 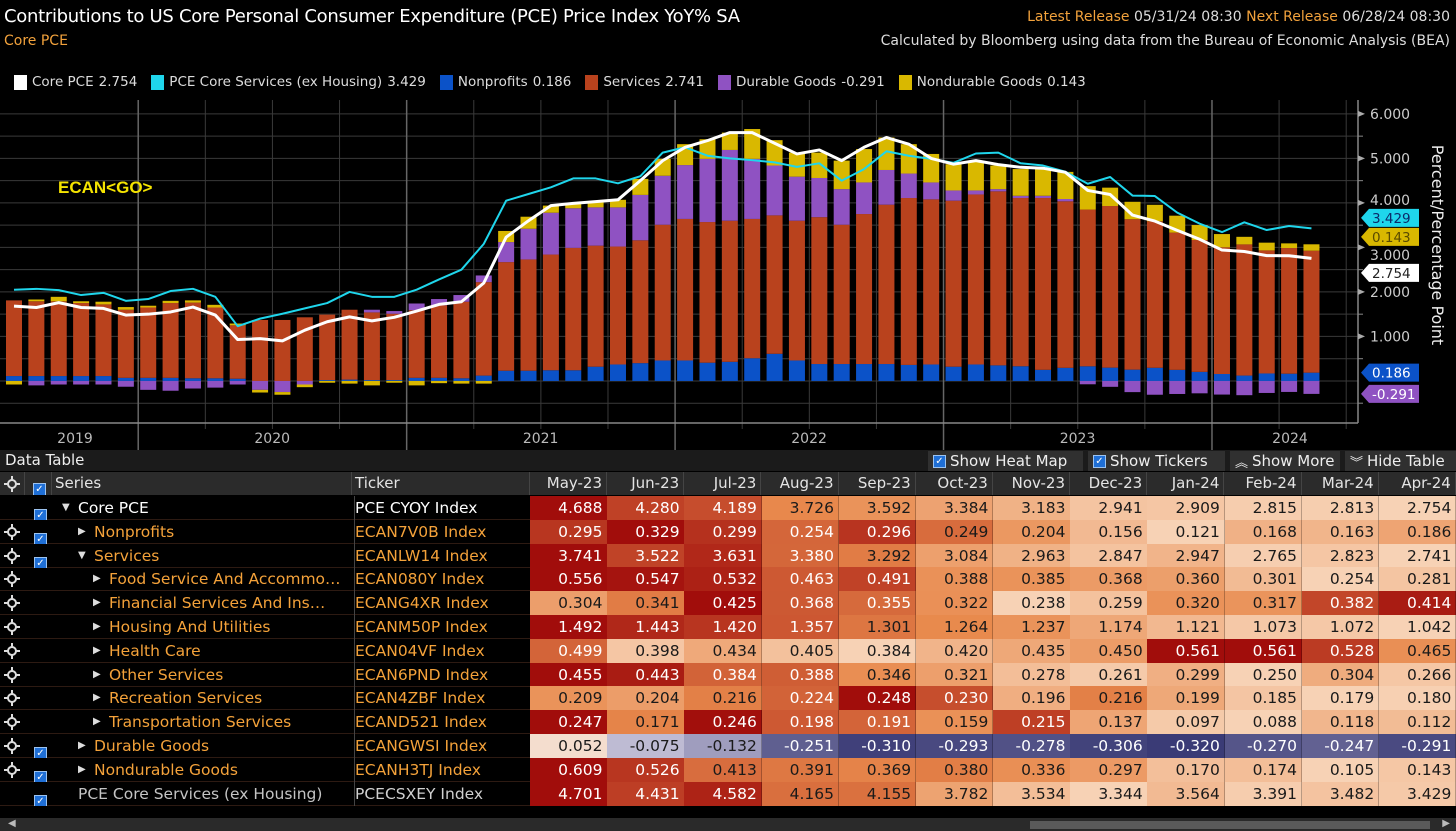 I want to click on month-column-header: Jan-24, so click(x=1186, y=483).